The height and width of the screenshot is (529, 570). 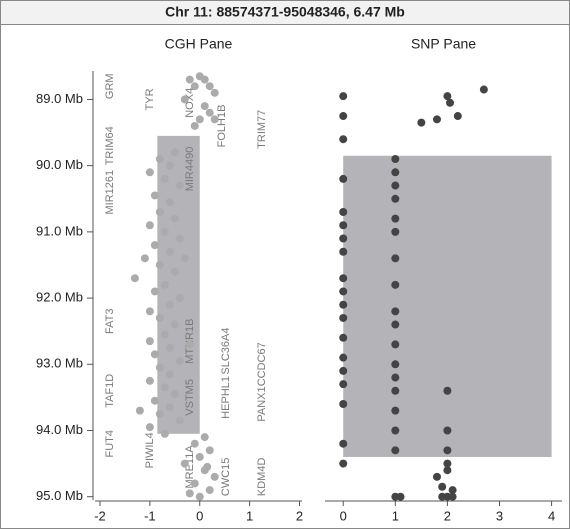 I want to click on gene-label: GRM, so click(x=110, y=86).